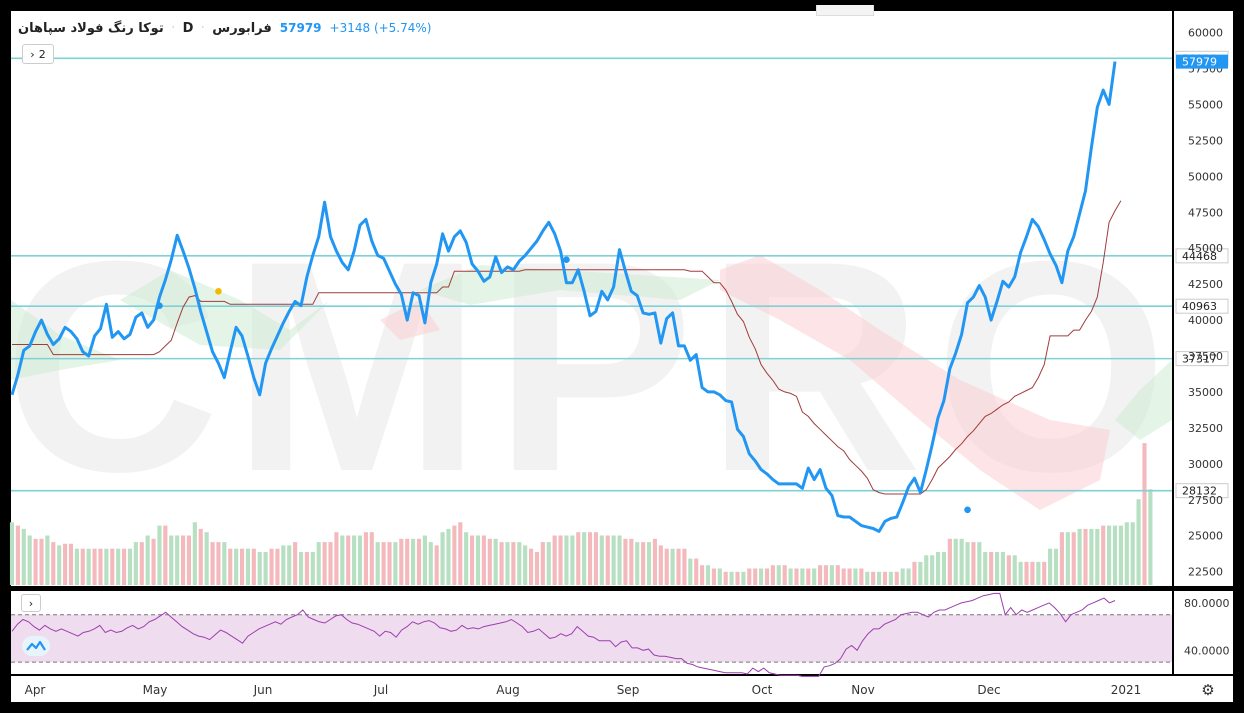 The width and height of the screenshot is (1244, 713). What do you see at coordinates (1202, 491) in the screenshot?
I see `level-label-box` at bounding box center [1202, 491].